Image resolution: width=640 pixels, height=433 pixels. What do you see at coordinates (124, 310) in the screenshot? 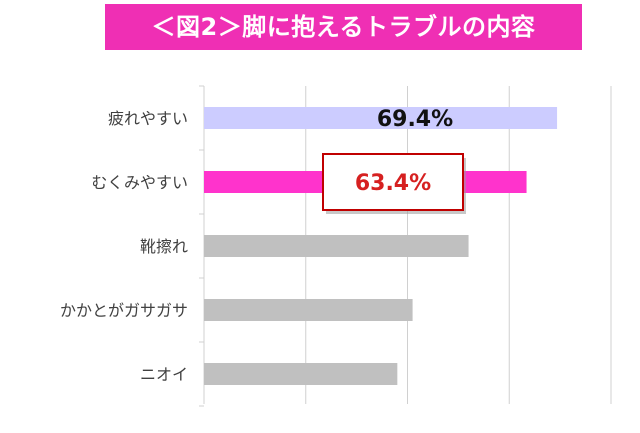
I see `category-label-3: かかとがガサガサ` at bounding box center [124, 310].